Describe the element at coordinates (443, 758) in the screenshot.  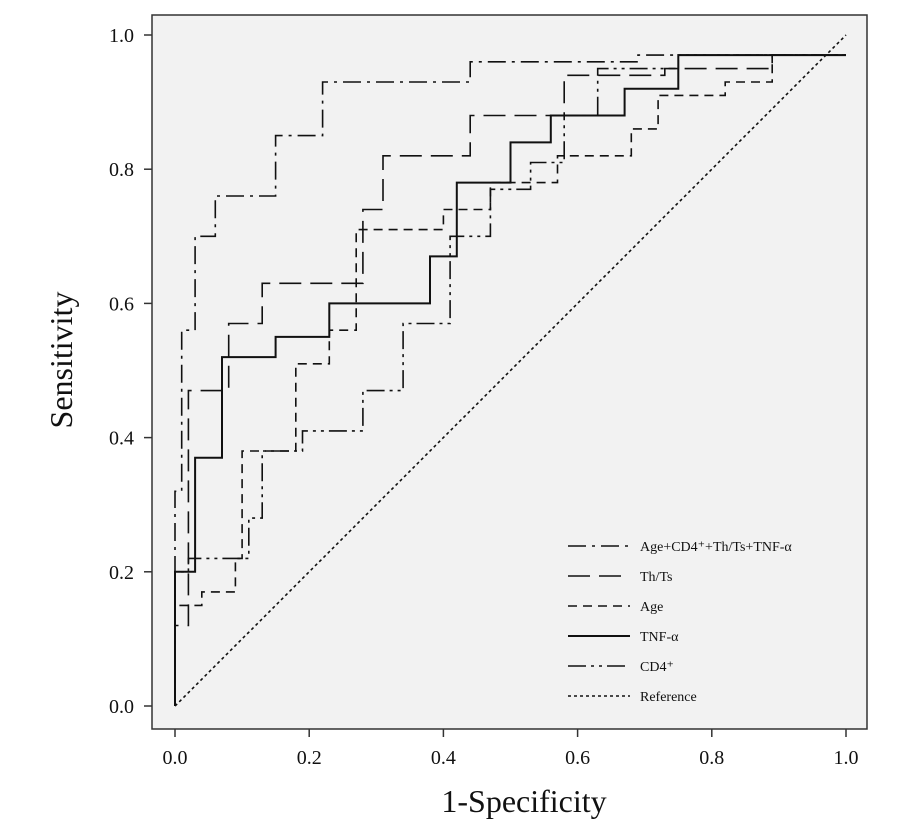
I see `x-tick-label: 0.4` at that location.